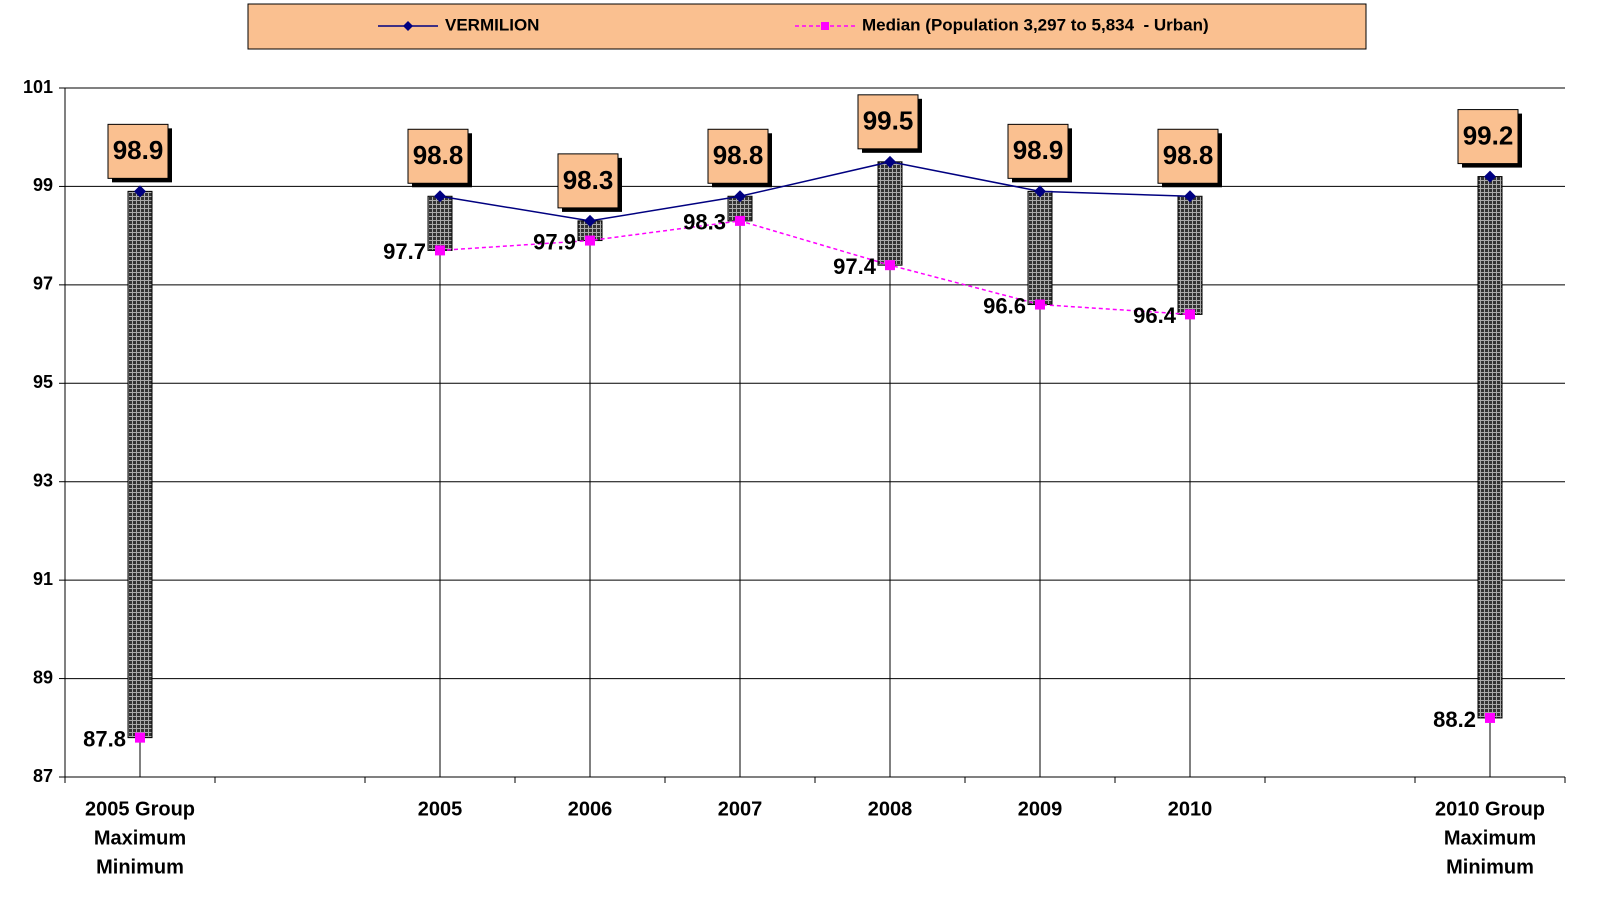  What do you see at coordinates (43, 480) in the screenshot?
I see `y-tick-label: 93` at bounding box center [43, 480].